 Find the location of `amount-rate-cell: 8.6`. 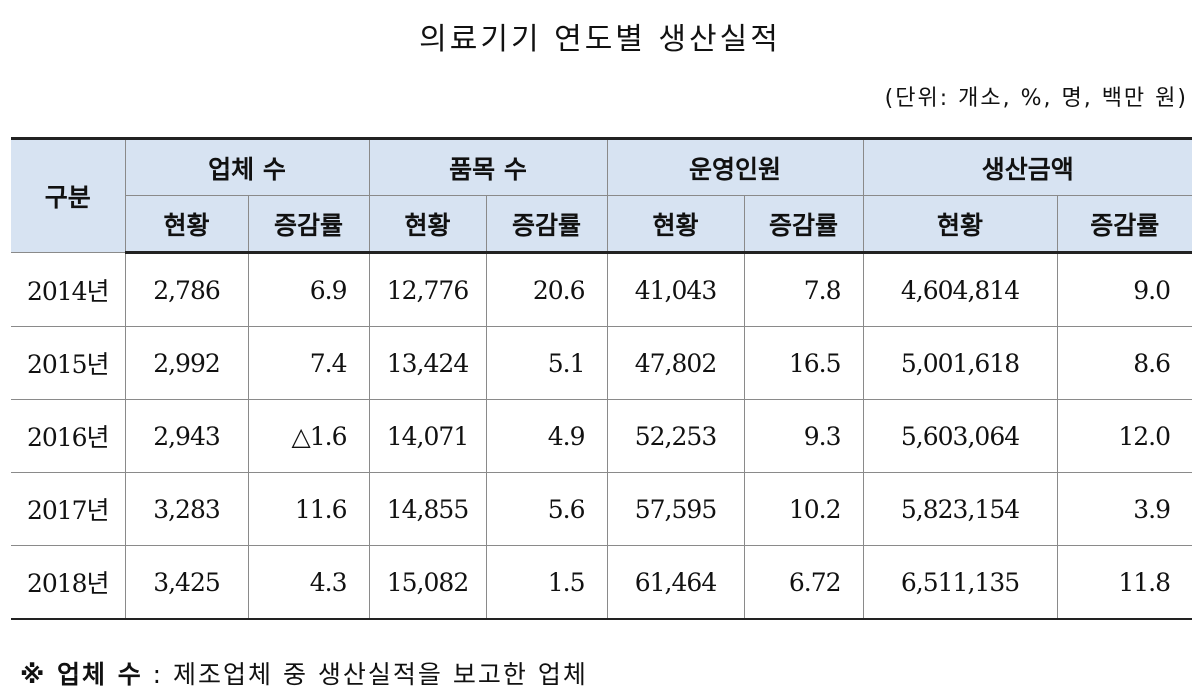

amount-rate-cell: 8.6 is located at coordinates (1124, 363).